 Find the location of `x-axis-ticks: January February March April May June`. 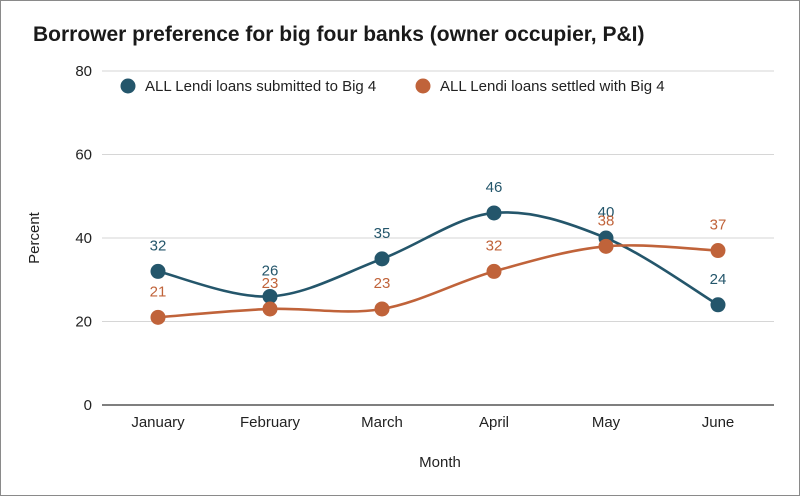

x-axis-ticks: January February March April May June is located at coordinates (432, 422).